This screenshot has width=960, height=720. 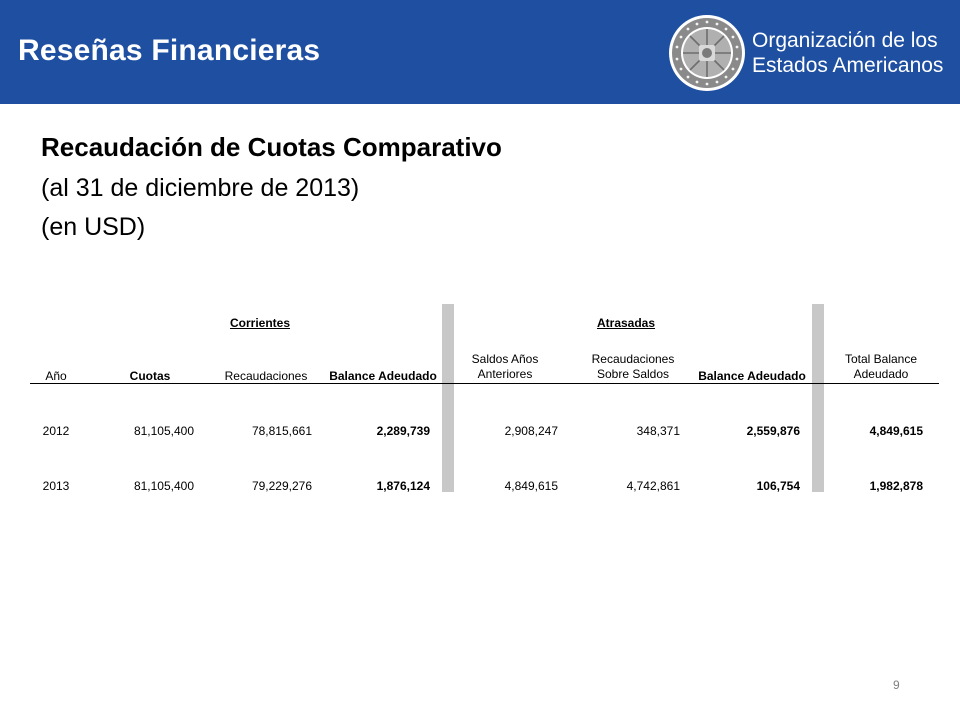 What do you see at coordinates (169, 50) in the screenshot?
I see `header-title: Reseñas Financieras` at bounding box center [169, 50].